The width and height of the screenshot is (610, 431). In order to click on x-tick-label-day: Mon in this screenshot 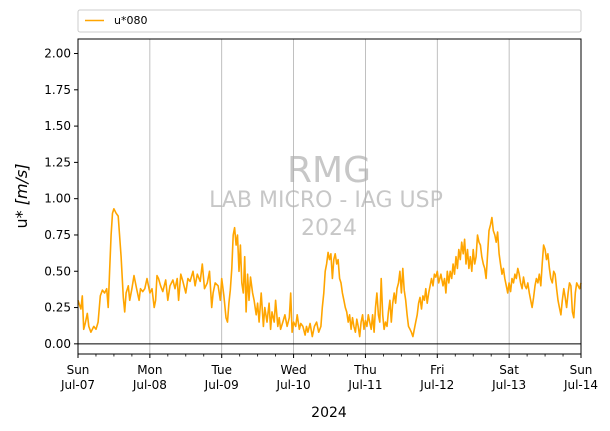, I will do `click(149, 370)`.